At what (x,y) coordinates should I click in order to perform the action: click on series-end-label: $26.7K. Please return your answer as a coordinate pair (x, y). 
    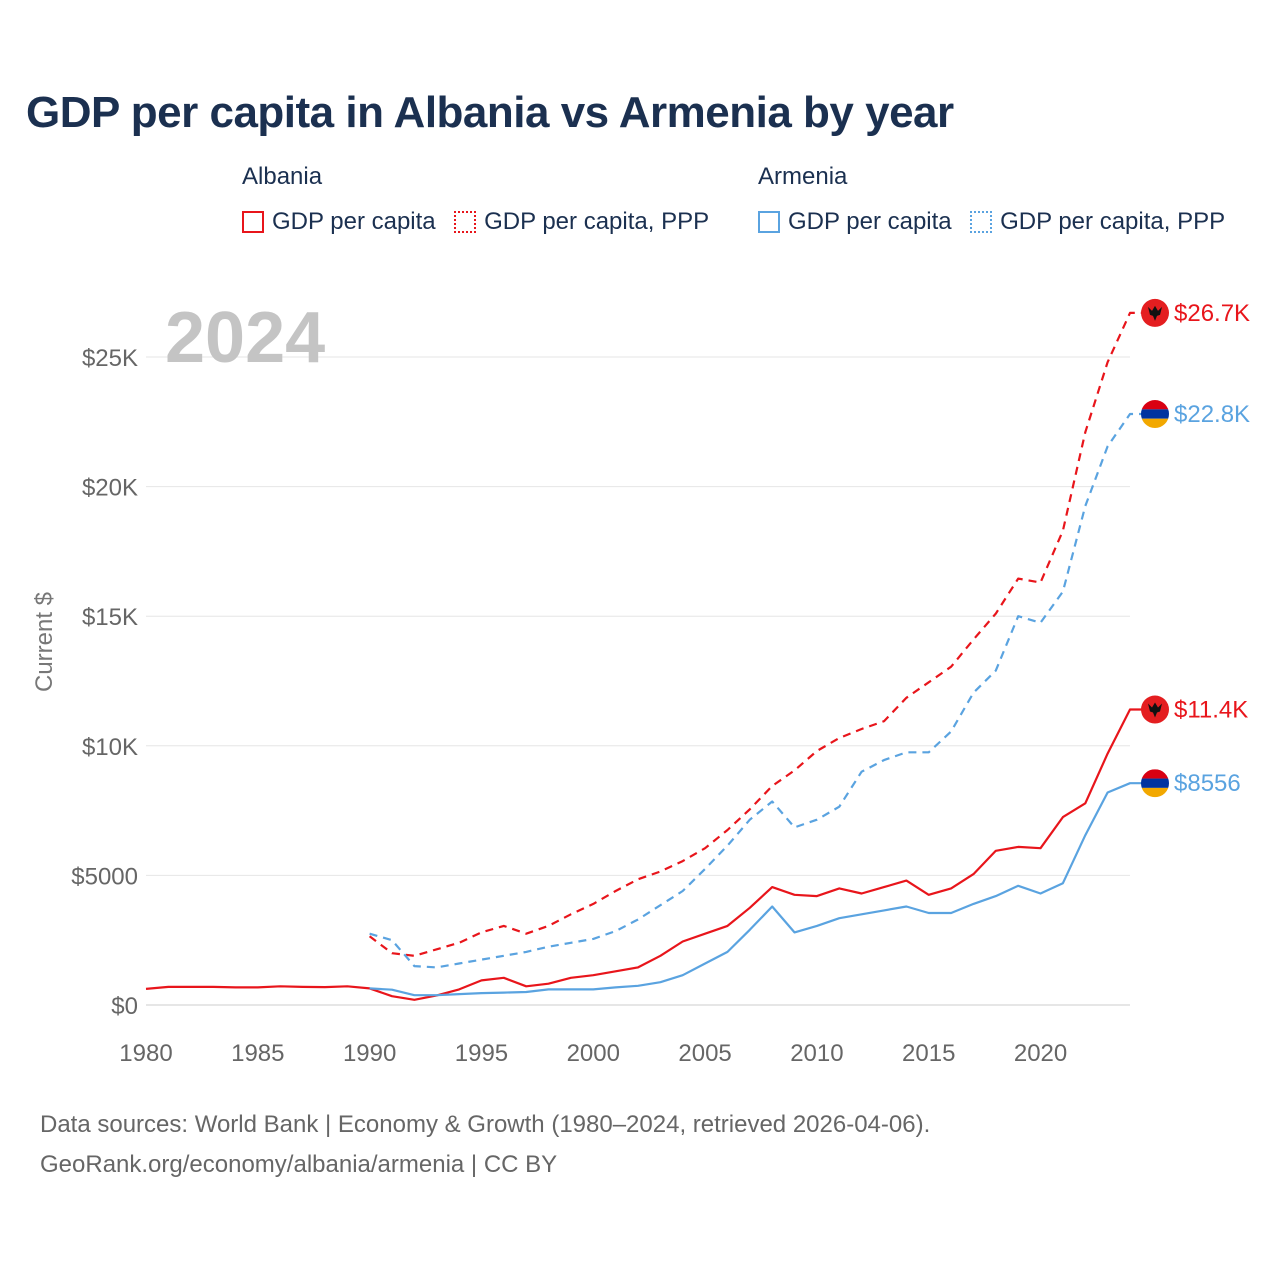
    Looking at the image, I should click on (1212, 313).